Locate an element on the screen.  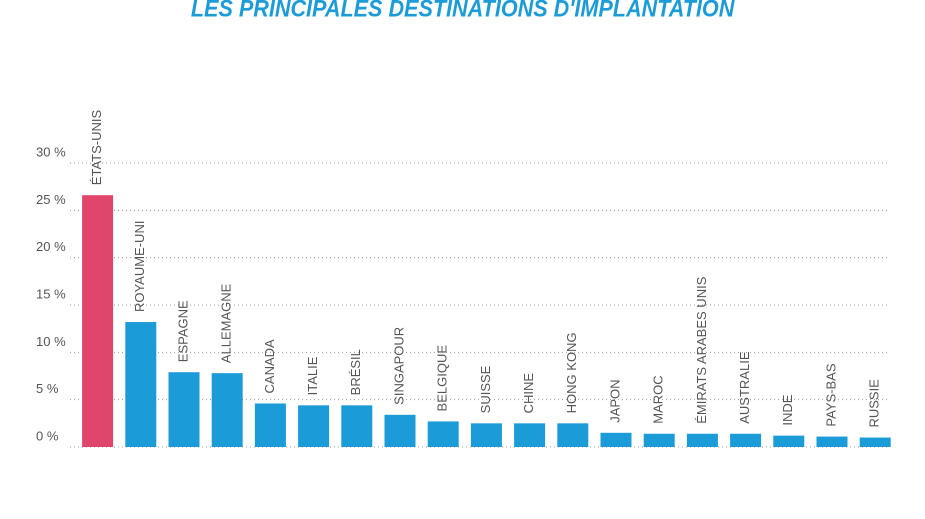
category-label: JAPON is located at coordinates (614, 400).